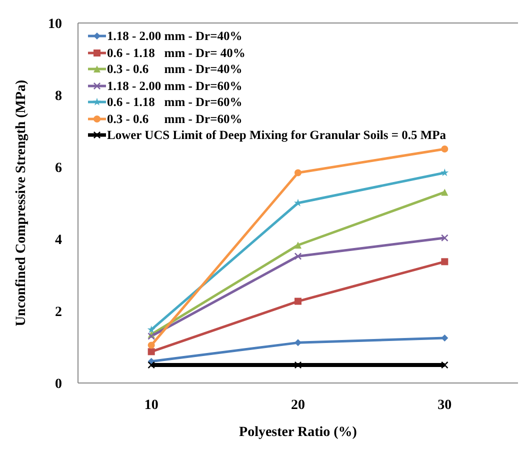 This screenshot has width=530, height=457. What do you see at coordinates (176, 52) in the screenshot?
I see `legend-label: 0.6 - 1.18 mm - Dr= 40%` at bounding box center [176, 52].